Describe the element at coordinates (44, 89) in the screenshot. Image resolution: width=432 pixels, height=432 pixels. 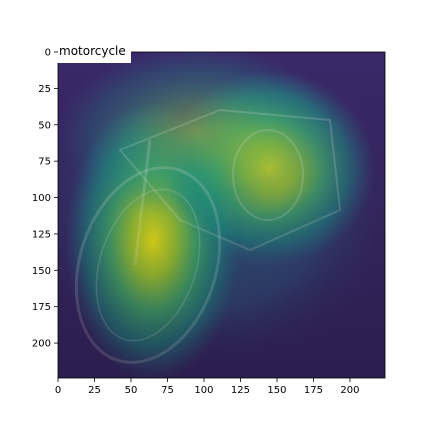
I see `y-tick-label: 25` at that location.